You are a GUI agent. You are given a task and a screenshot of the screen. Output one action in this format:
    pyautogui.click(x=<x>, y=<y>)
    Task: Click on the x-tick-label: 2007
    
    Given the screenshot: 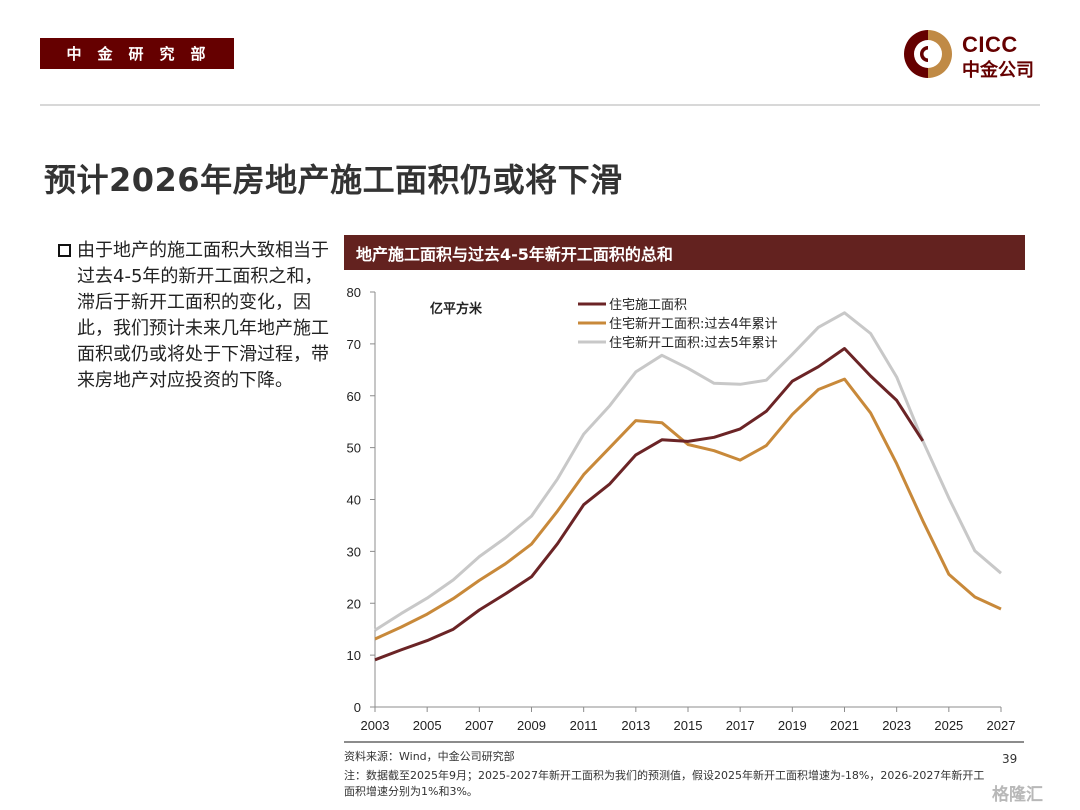 What is the action you would take?
    pyautogui.click(x=479, y=725)
    